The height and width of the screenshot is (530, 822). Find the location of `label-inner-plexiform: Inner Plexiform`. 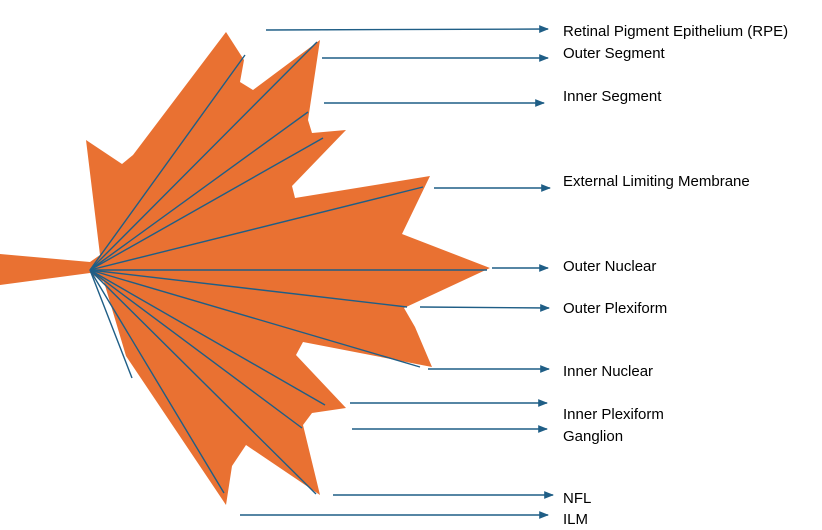

label-inner-plexiform: Inner Plexiform is located at coordinates (613, 414).